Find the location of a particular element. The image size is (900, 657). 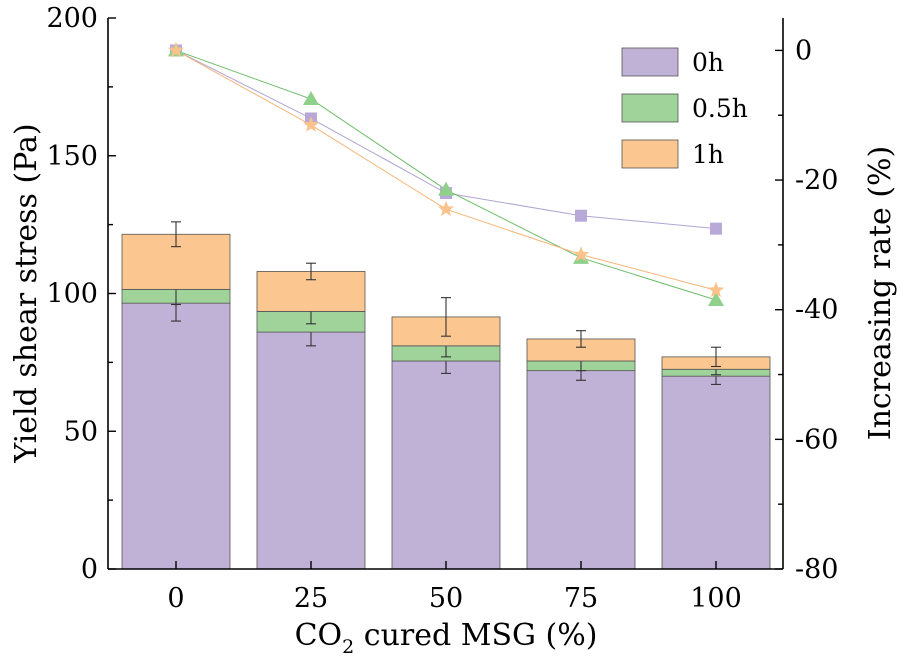

legend-swatch-0_5h is located at coordinates (650, 108).